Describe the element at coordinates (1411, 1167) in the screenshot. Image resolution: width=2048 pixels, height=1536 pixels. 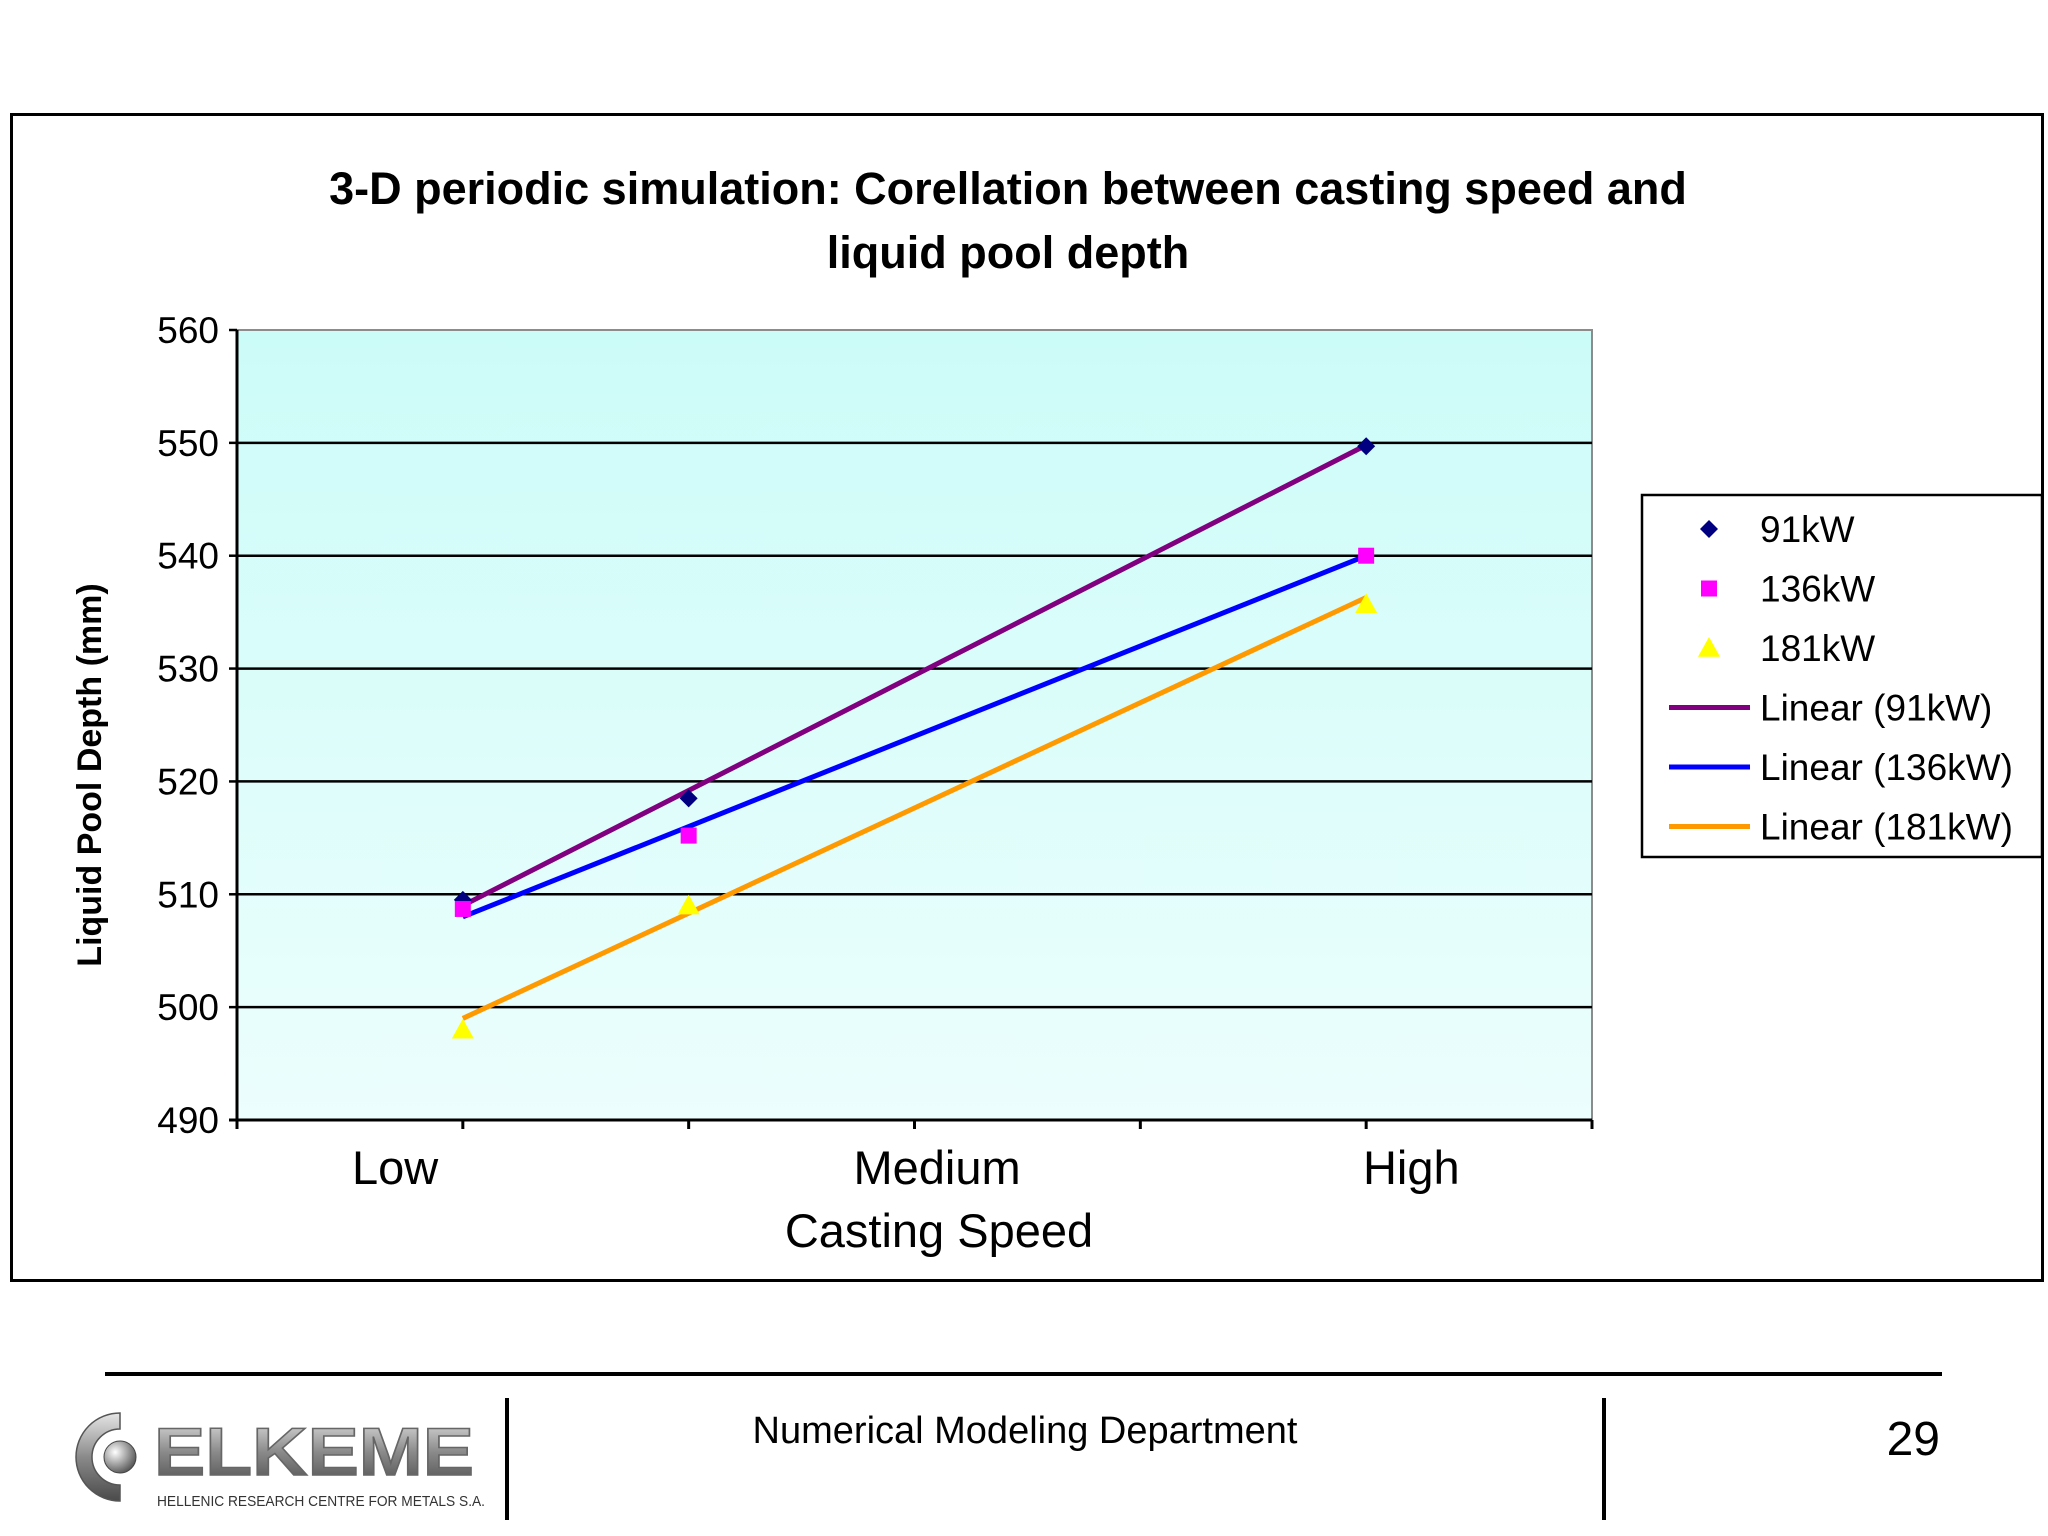
I see `x-tick-label-high: High` at that location.